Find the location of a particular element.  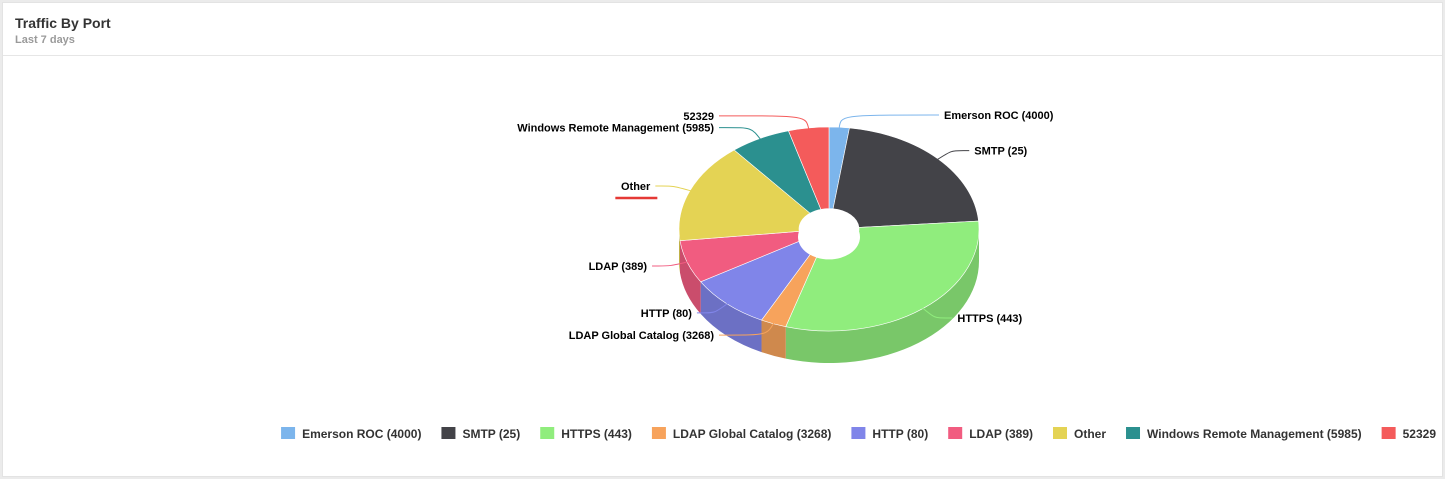

card-header: Traffic By Port Last 7 days is located at coordinates (722, 29).